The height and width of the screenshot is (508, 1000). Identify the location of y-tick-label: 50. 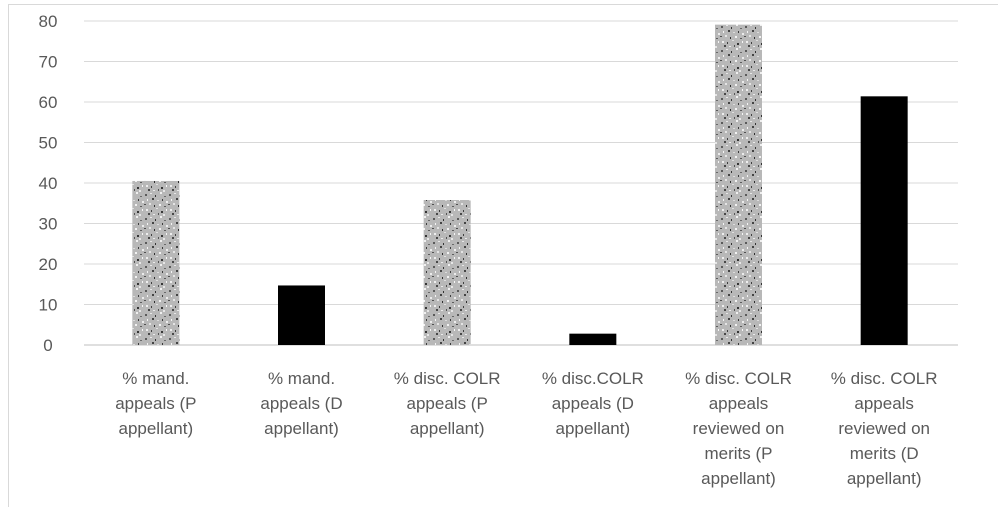
(48, 143).